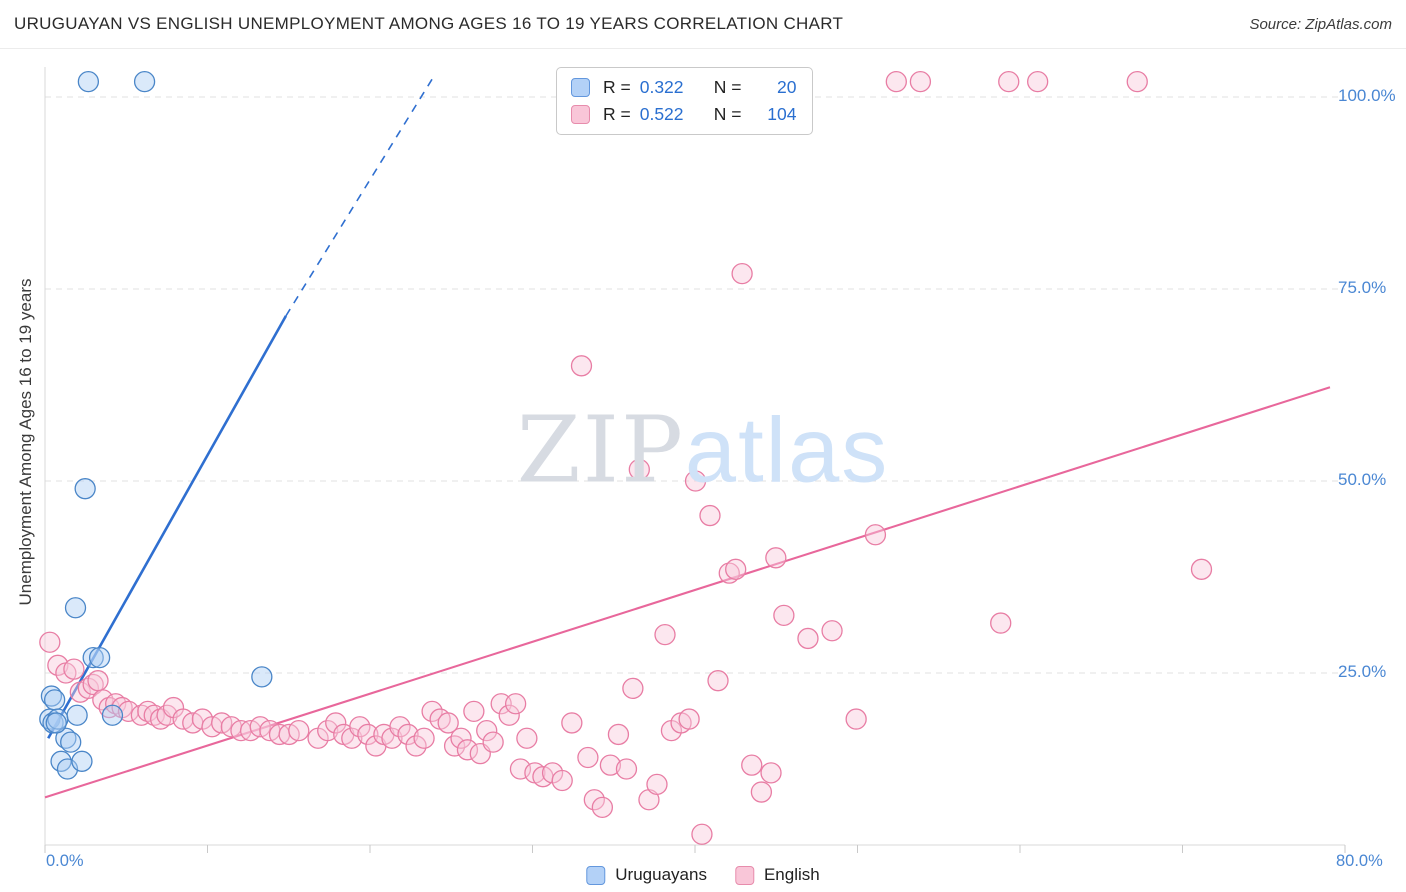 This screenshot has width=1406, height=892. I want to click on y-tick-25: 25.0%, so click(1362, 671).